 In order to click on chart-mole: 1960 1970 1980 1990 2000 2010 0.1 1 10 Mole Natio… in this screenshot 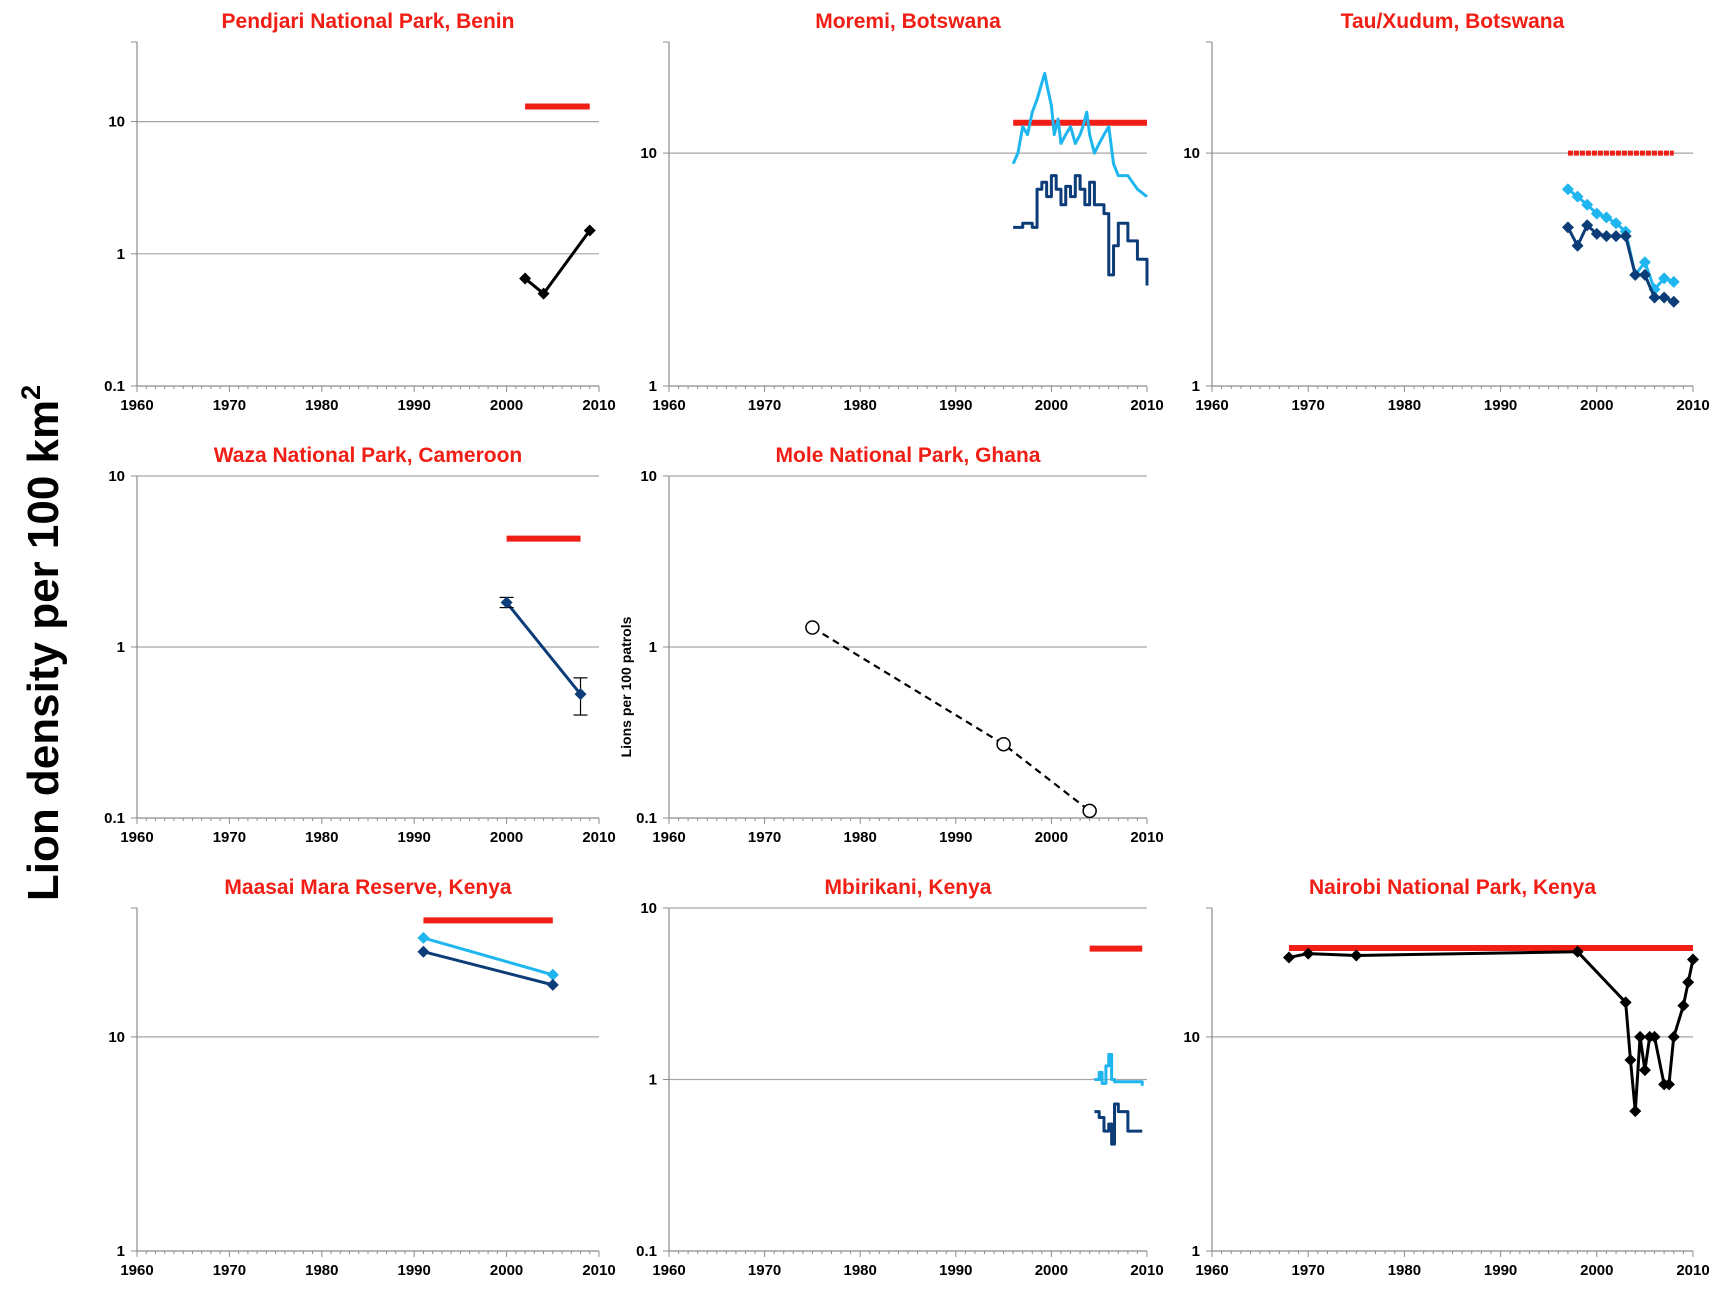, I will do `click(891, 645)`.